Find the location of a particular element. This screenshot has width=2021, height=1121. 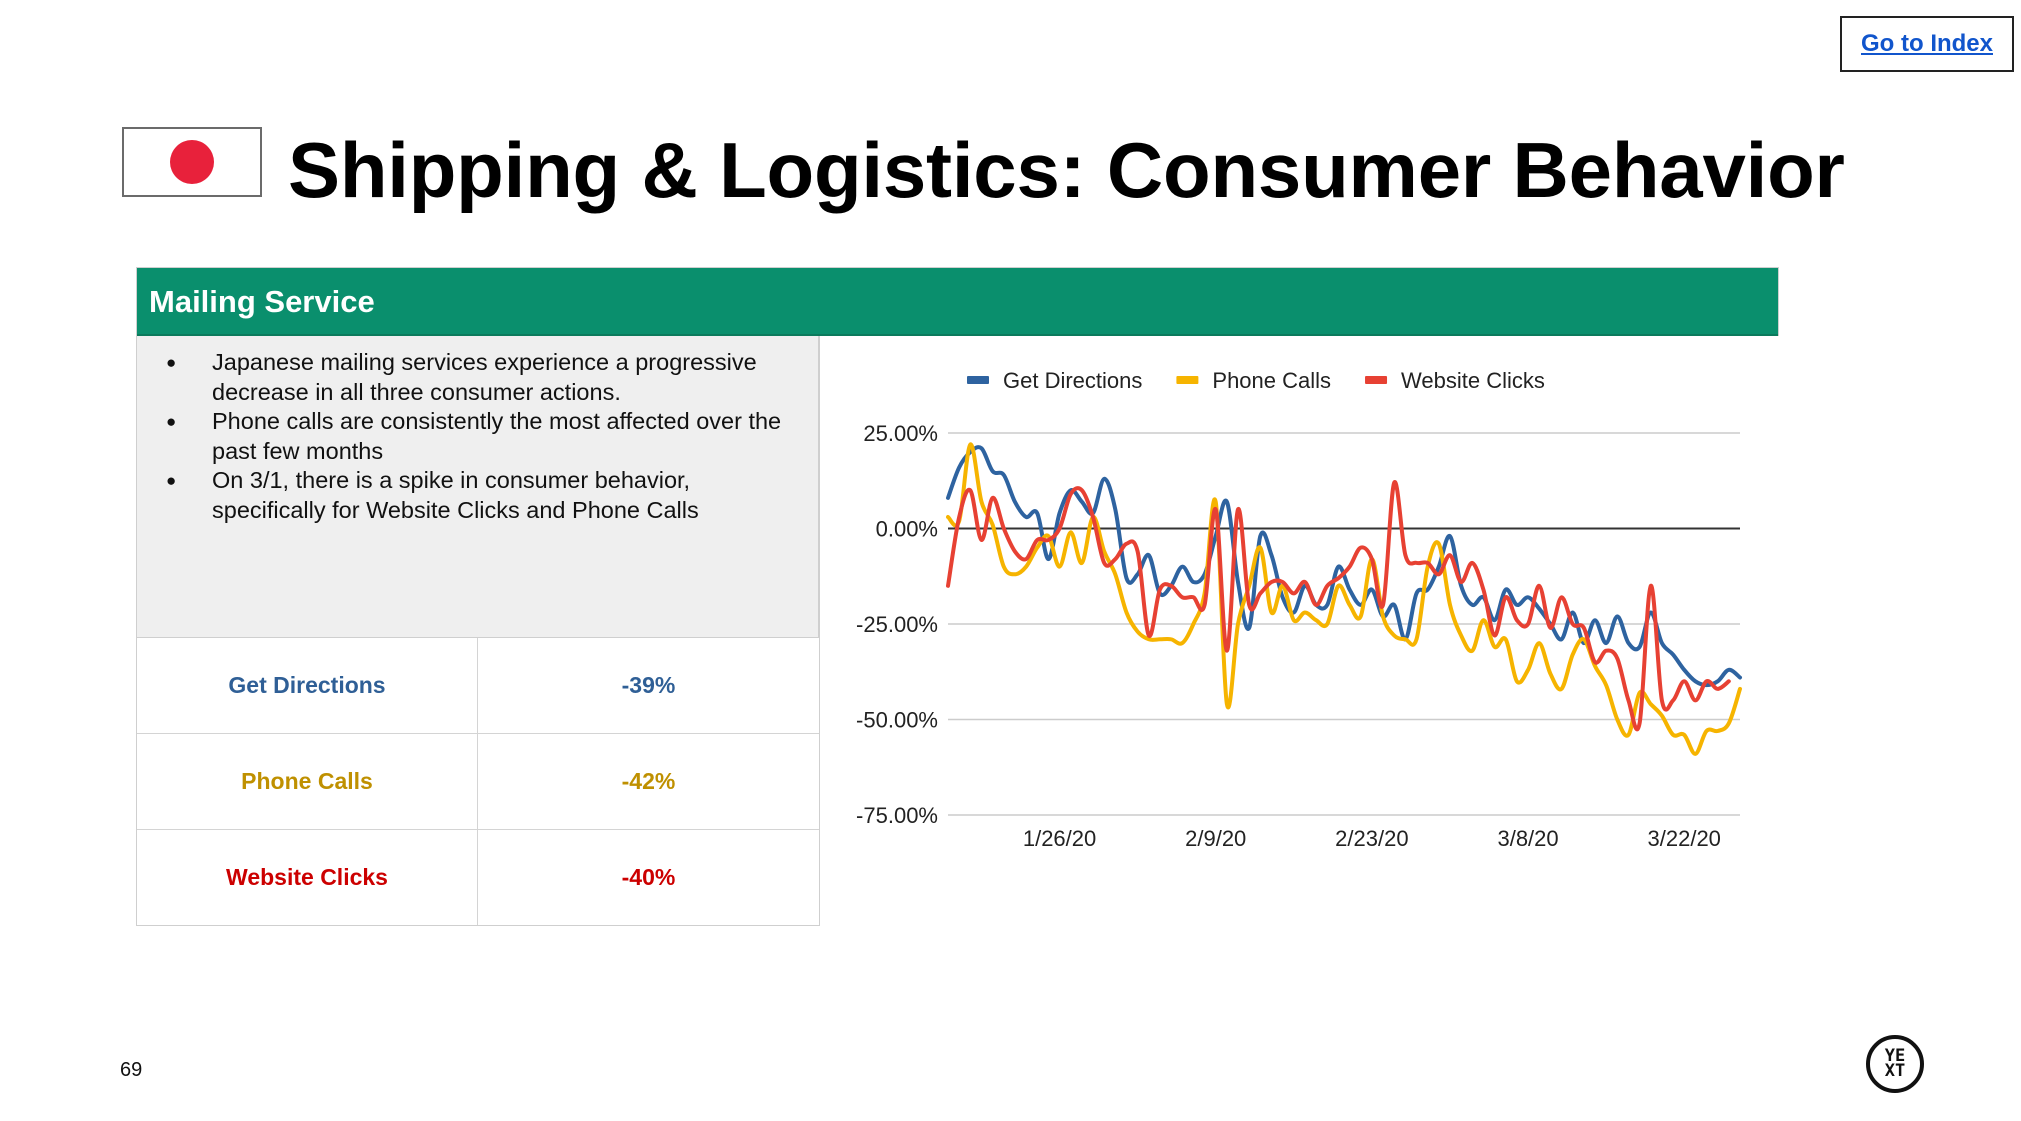

stat-value: -40% is located at coordinates (648, 877).